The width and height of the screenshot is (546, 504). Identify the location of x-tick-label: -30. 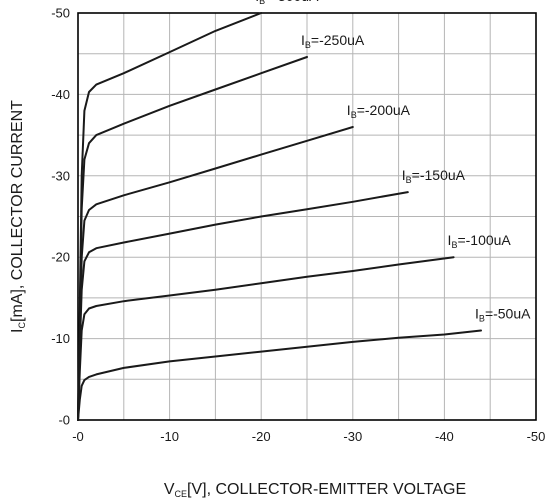
(352, 436).